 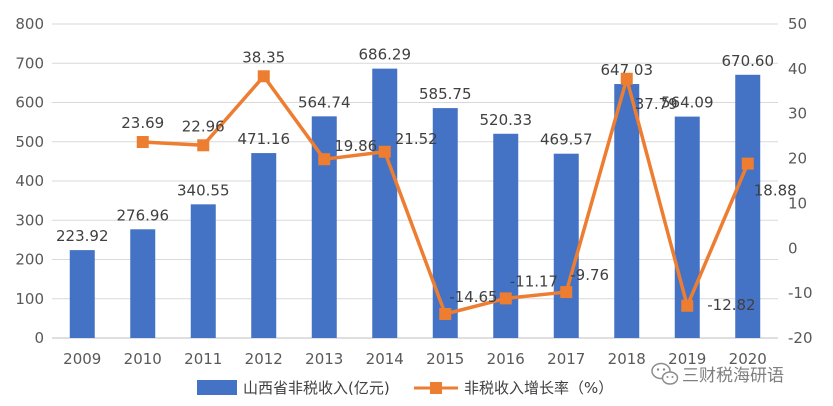 What do you see at coordinates (82, 359) in the screenshot?
I see `category-label: 2009` at bounding box center [82, 359].